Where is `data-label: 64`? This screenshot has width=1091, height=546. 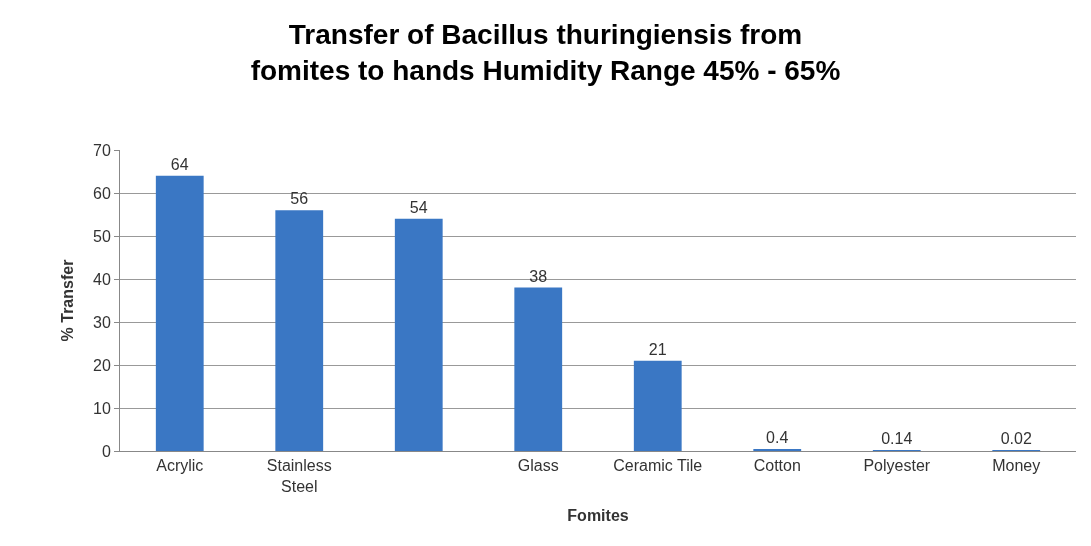
data-label: 64 is located at coordinates (179, 164).